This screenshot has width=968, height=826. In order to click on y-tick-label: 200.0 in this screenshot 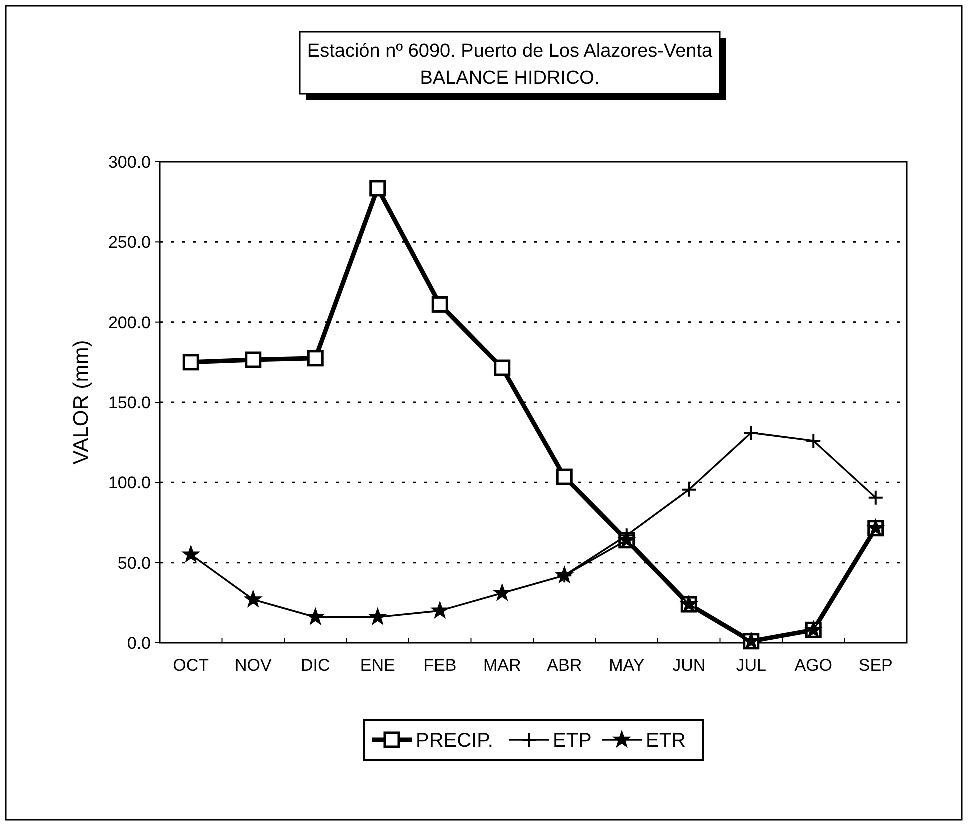, I will do `click(129, 322)`.